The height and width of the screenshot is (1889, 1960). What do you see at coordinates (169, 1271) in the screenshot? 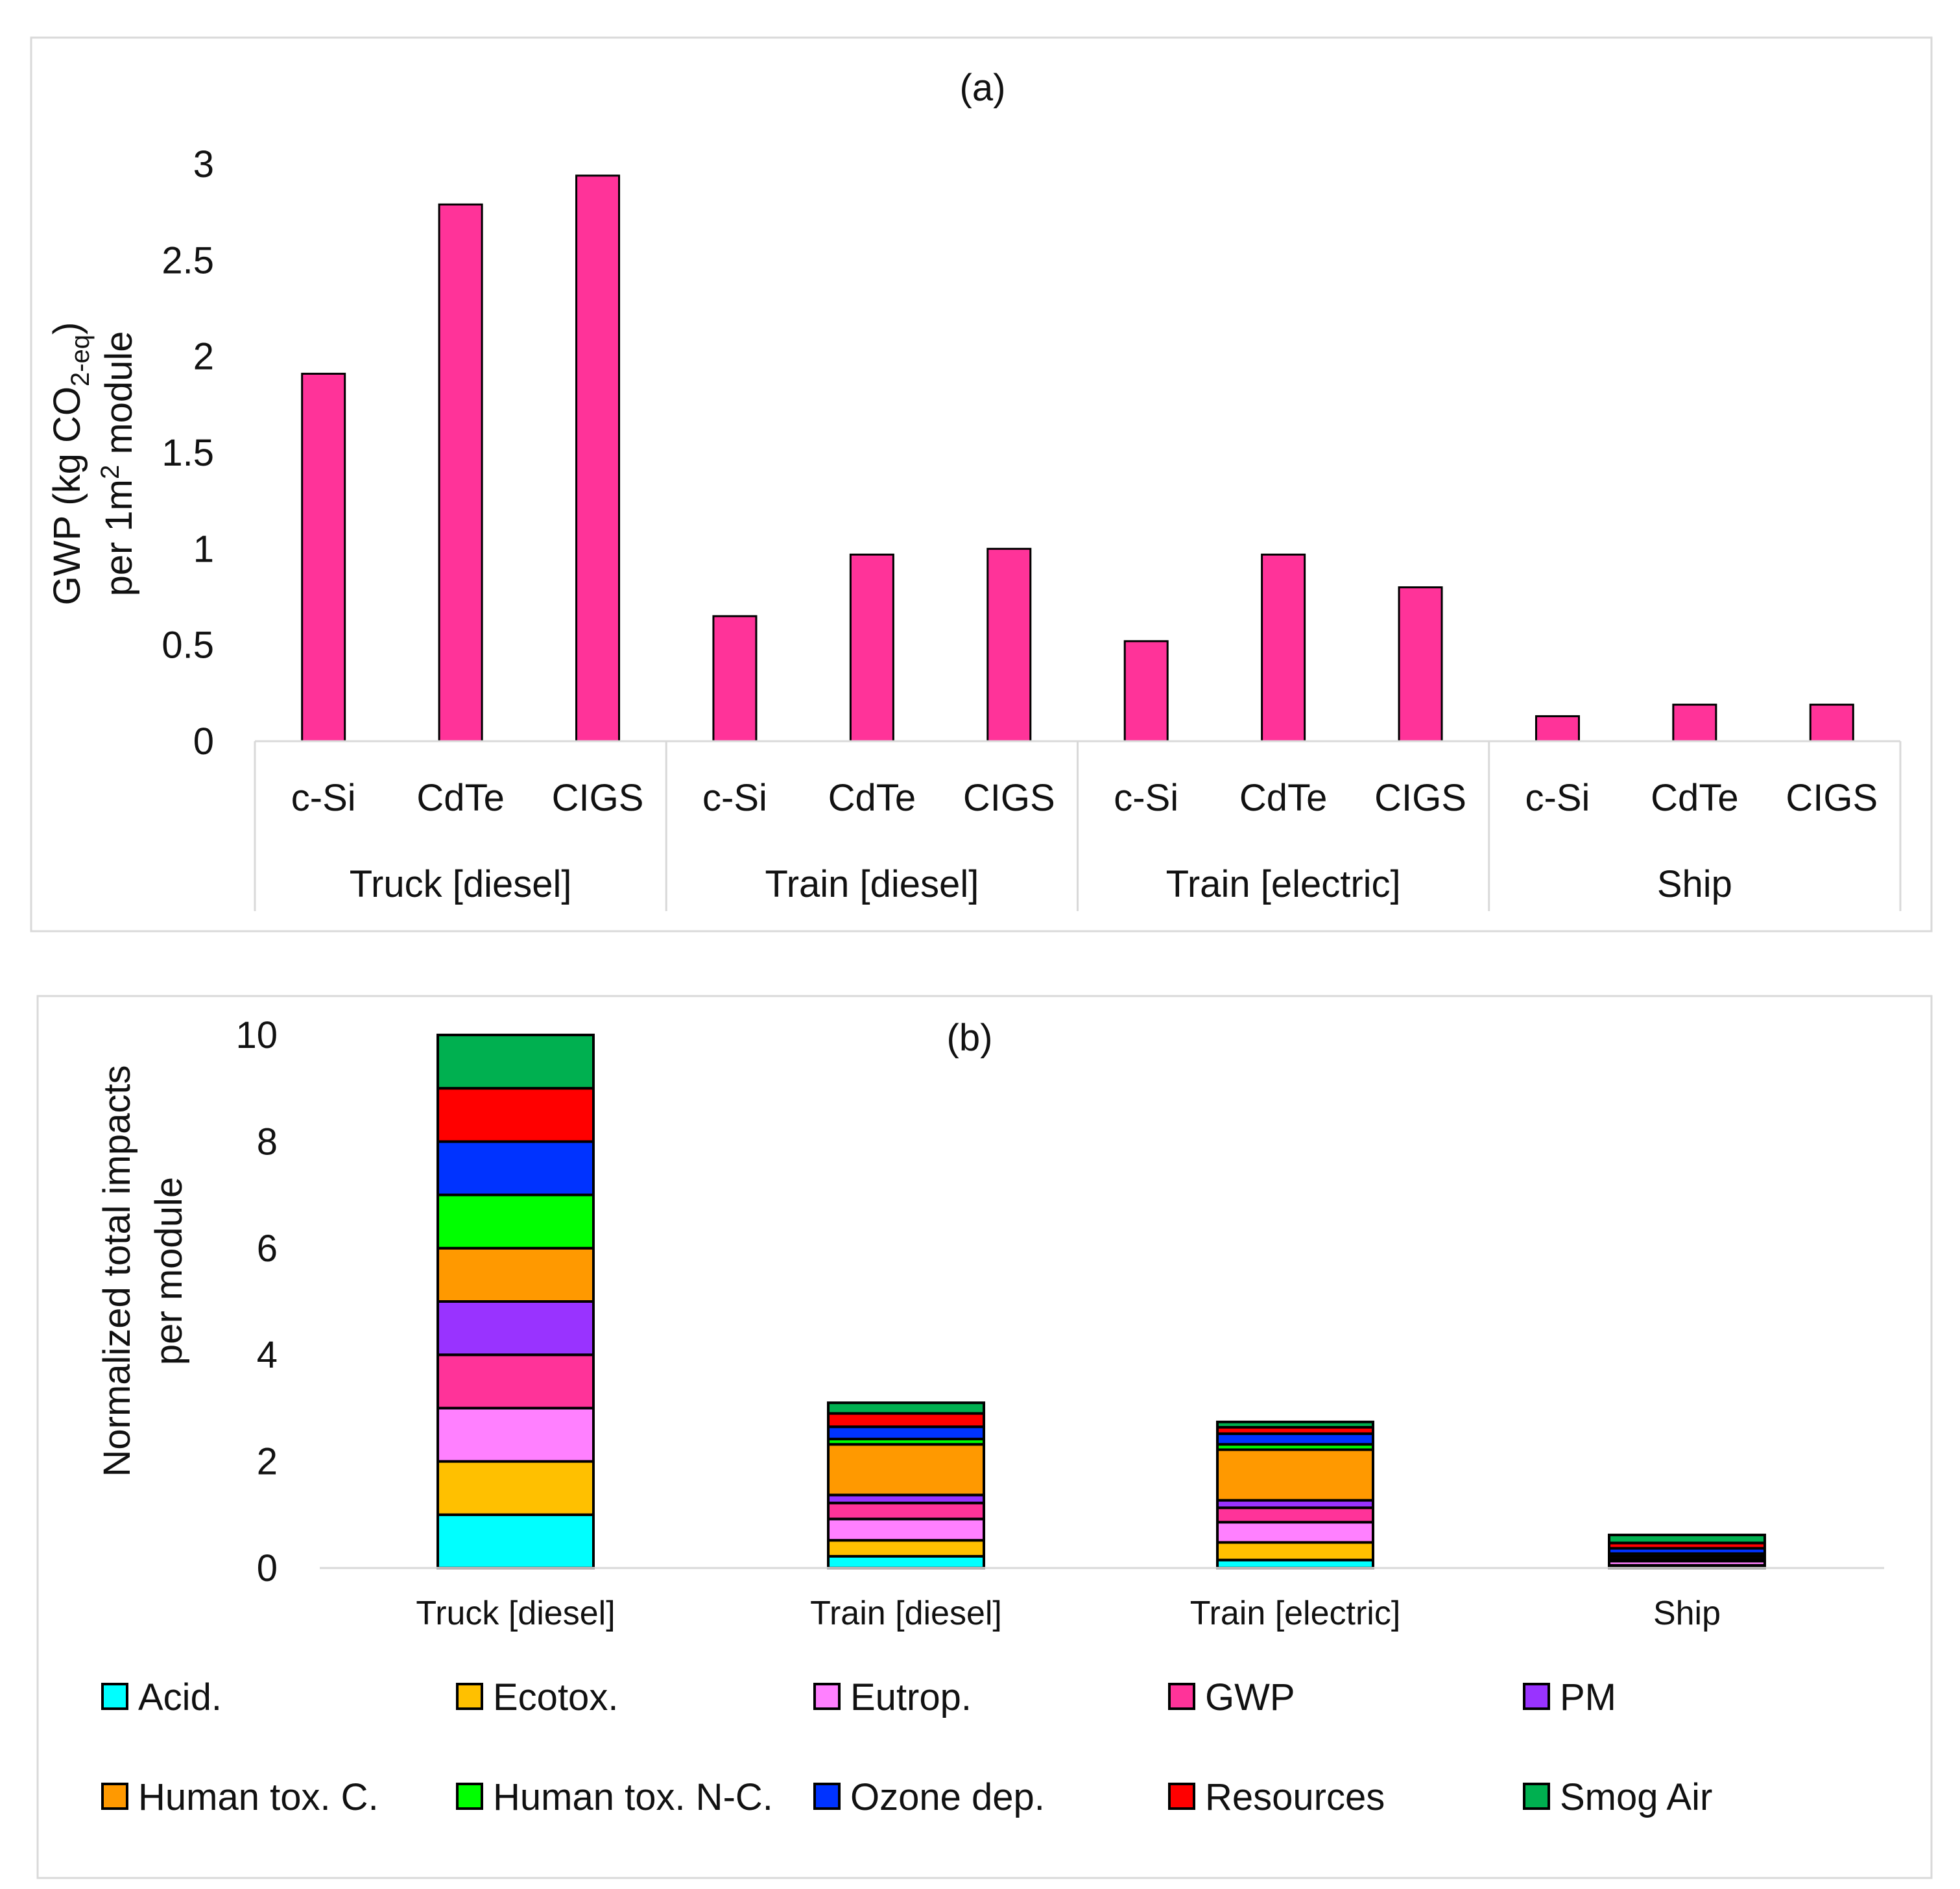
I see `panel-b-ylabel-line2: per module` at bounding box center [169, 1271].